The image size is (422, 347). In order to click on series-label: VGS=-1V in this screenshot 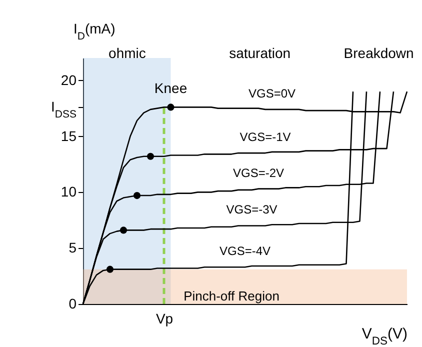, I will do `click(265, 137)`.